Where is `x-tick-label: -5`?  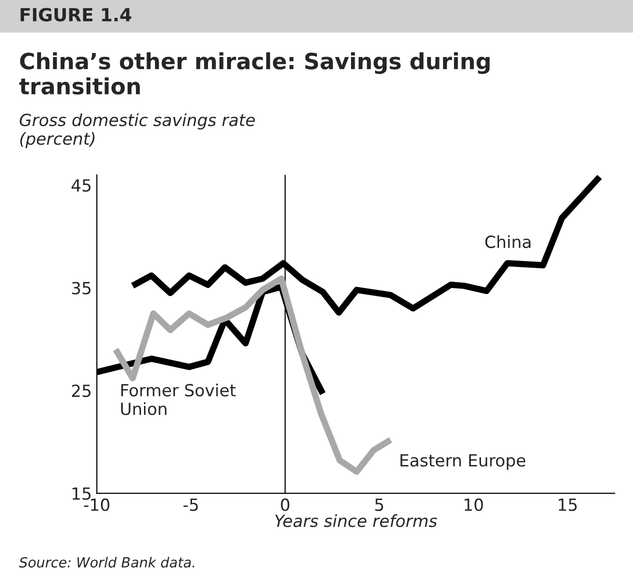
x-tick-label: -5 is located at coordinates (191, 505).